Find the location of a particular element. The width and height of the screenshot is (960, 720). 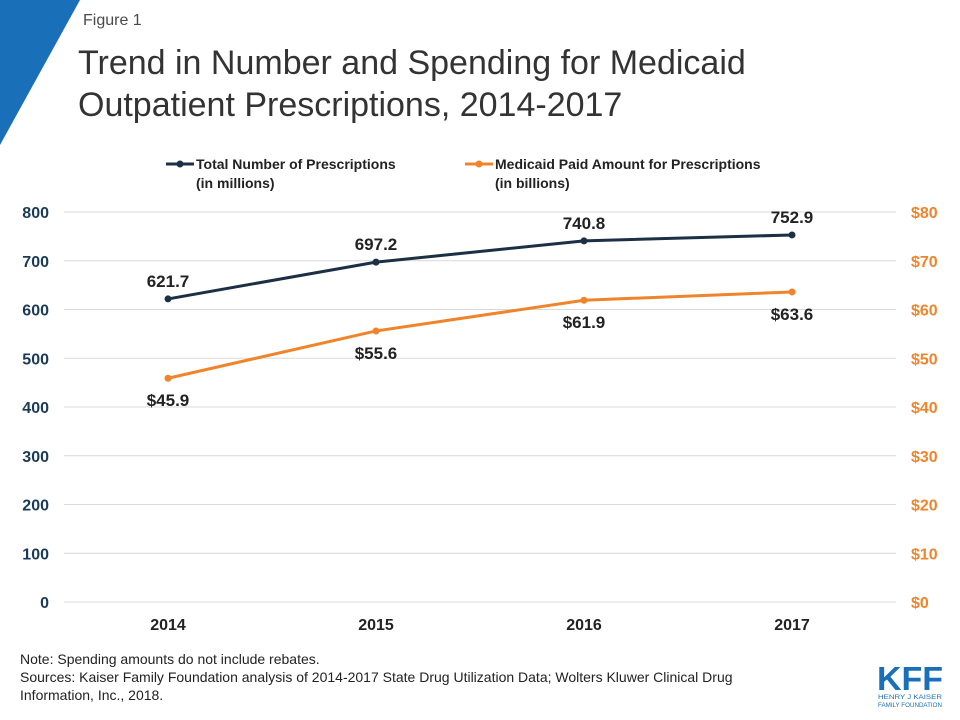

x-axis-tick-label: 2014 is located at coordinates (168, 625).